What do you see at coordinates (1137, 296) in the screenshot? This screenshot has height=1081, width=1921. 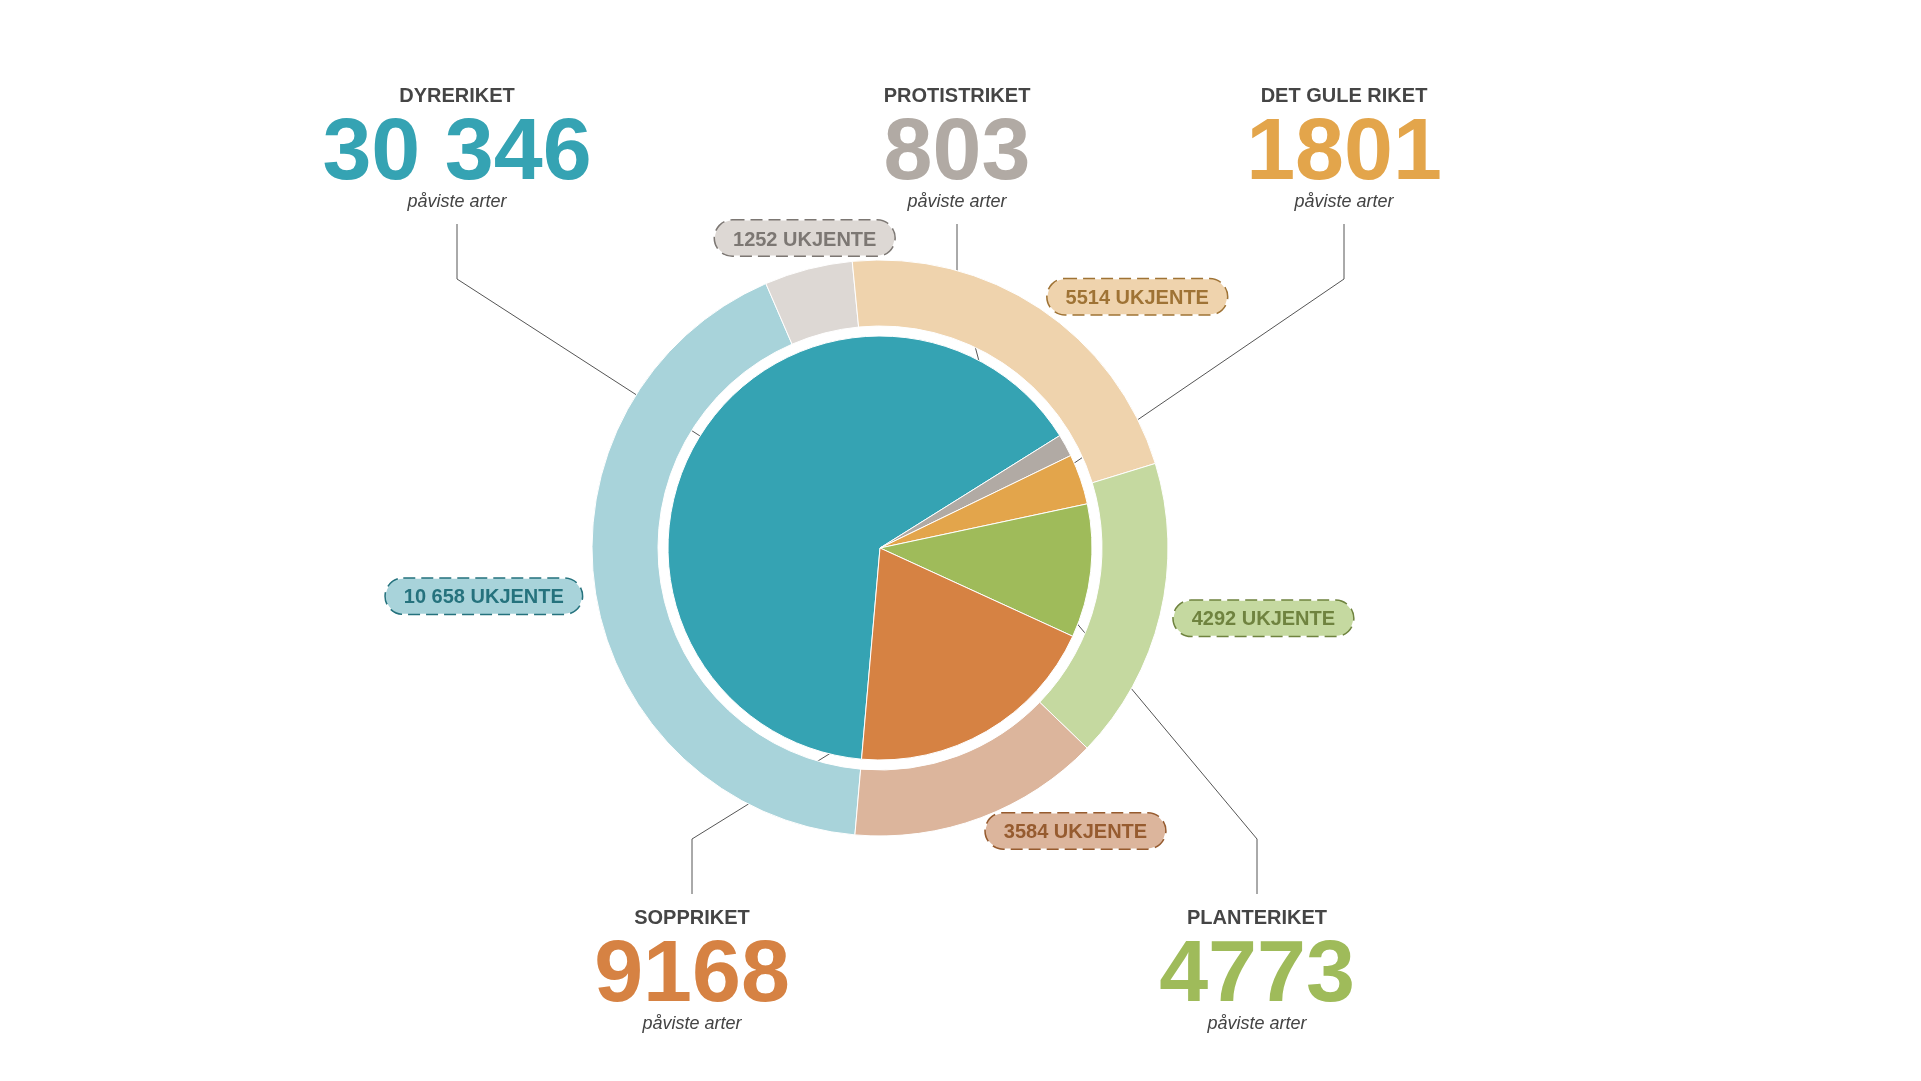 I see `data-label: 5514 UKJENTE` at bounding box center [1137, 296].